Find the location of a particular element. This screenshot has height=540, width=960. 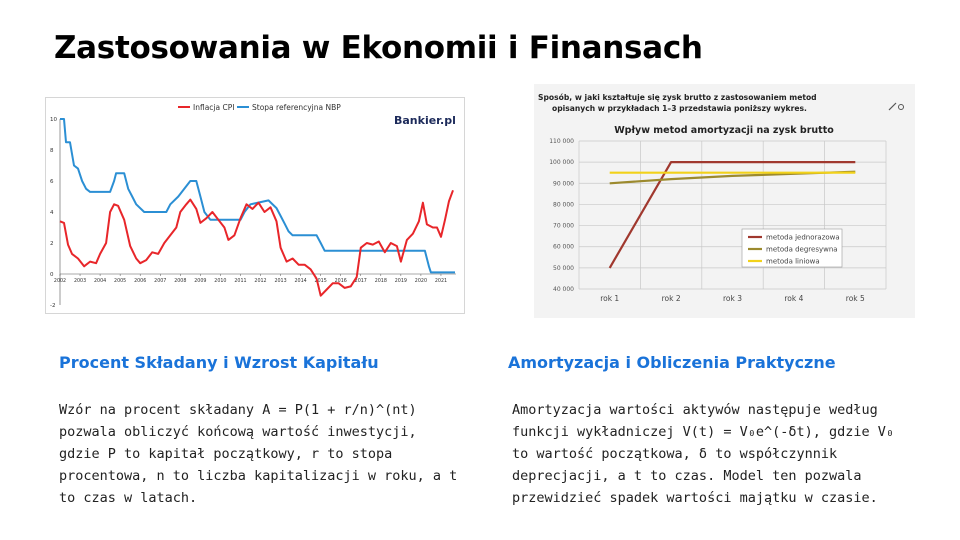

left-x-tick-label: 2015 is located at coordinates (321, 281).